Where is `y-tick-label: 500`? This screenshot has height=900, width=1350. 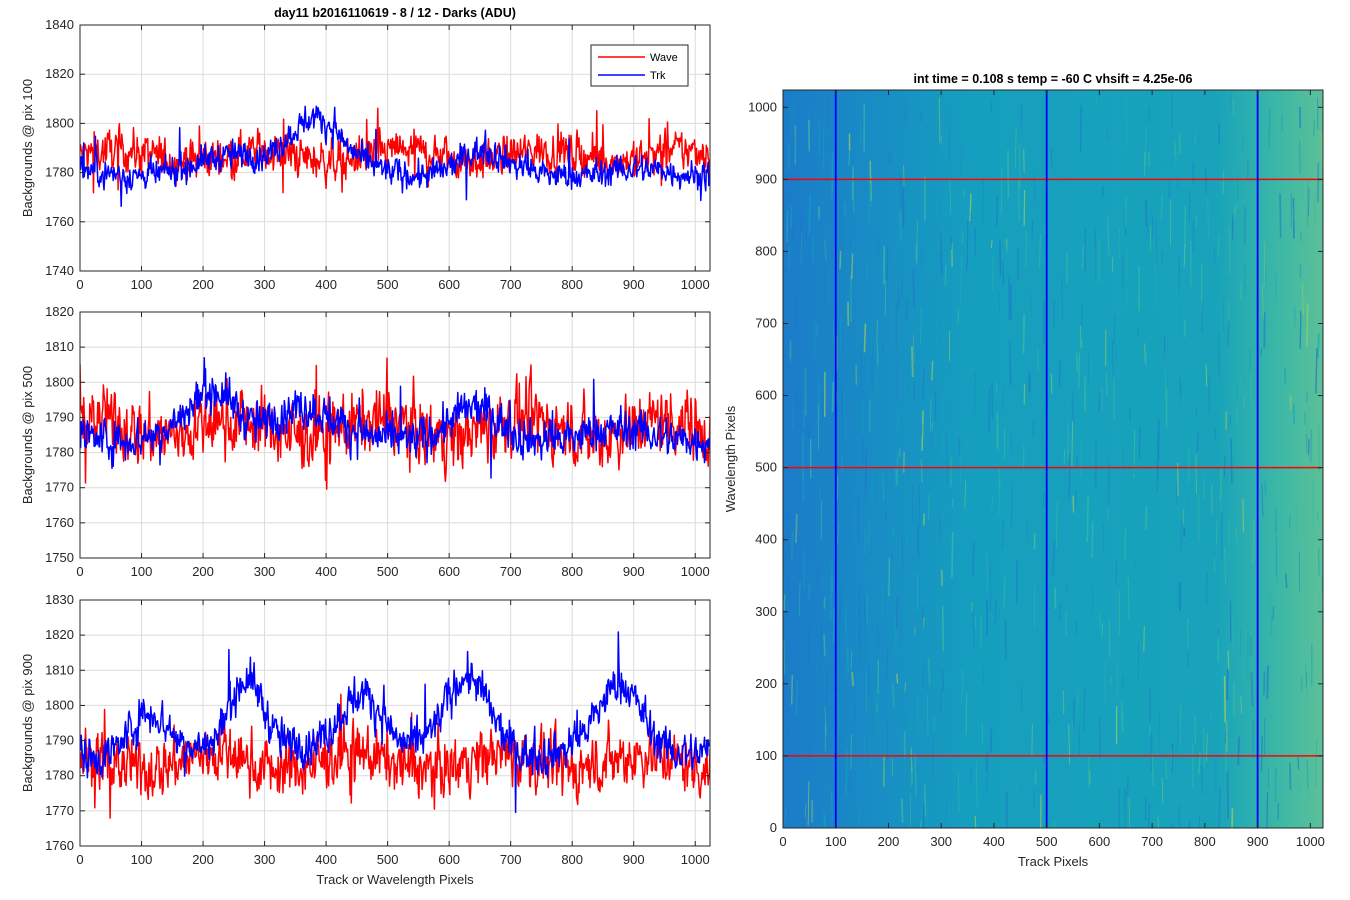
y-tick-label: 500 is located at coordinates (766, 467).